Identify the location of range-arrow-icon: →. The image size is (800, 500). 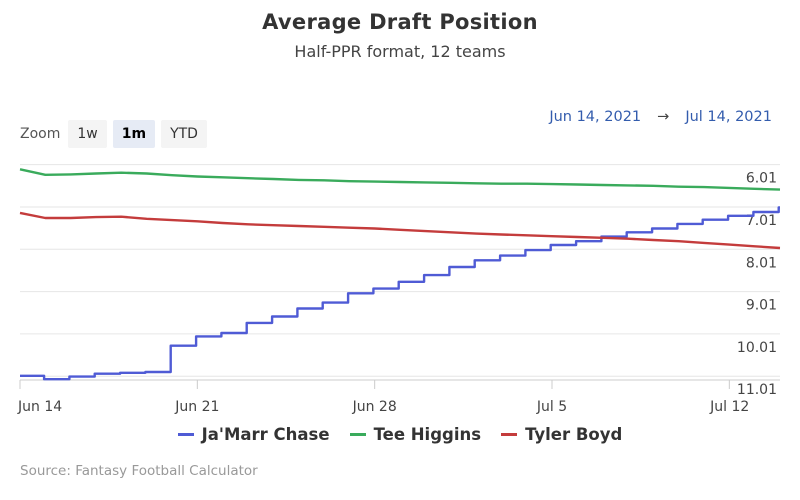
(663, 117).